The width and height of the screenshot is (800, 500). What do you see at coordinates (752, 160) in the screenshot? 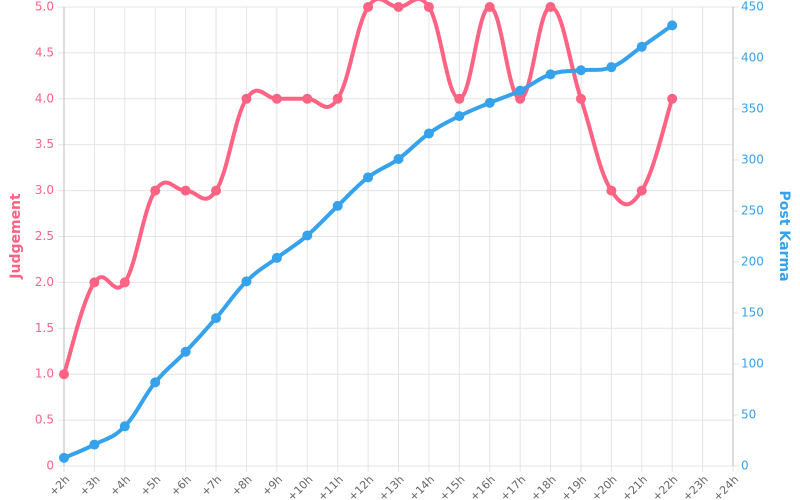
I see `y2-tick-label: 300` at bounding box center [752, 160].